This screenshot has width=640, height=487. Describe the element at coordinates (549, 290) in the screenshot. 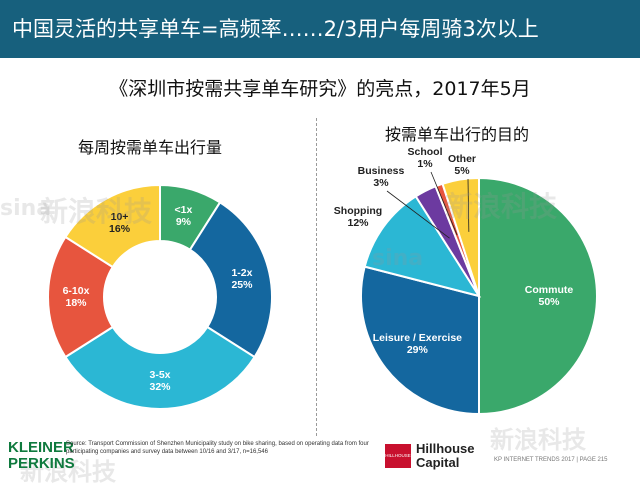

I see `slice-category: Commute` at that location.